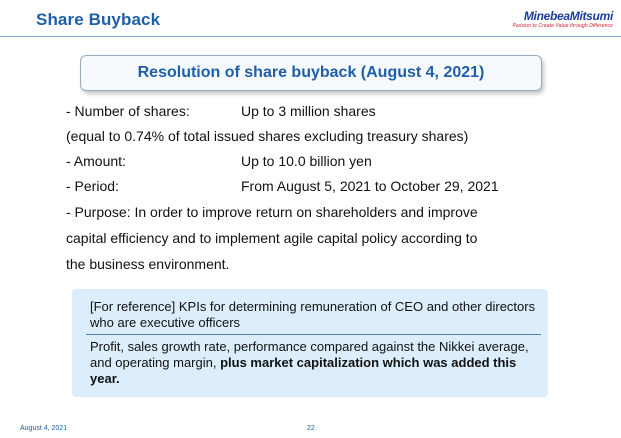 The height and width of the screenshot is (438, 621). What do you see at coordinates (370, 186) in the screenshot?
I see `period-value: From August 5, 2021 to October 29, 2021` at bounding box center [370, 186].